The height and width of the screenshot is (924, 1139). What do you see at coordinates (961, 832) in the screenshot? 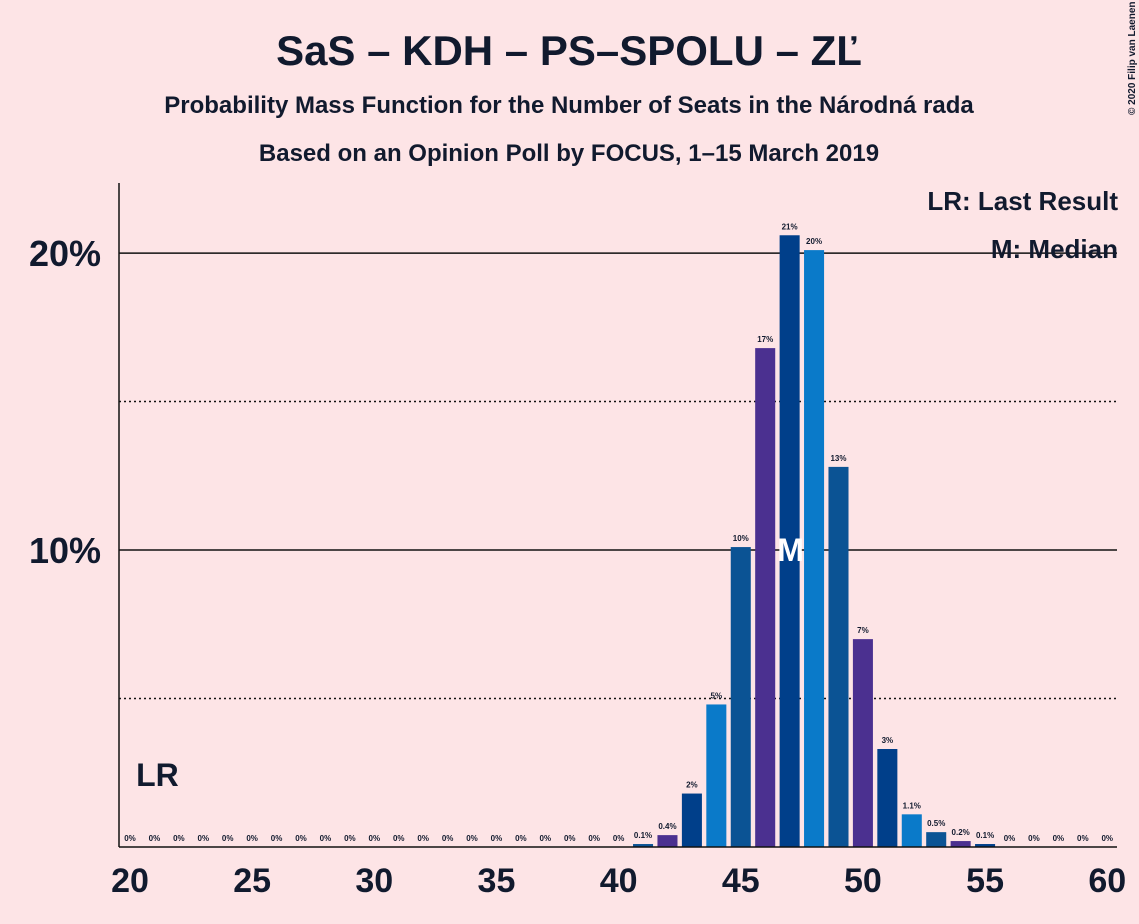
I see `value-label: 0.2%` at bounding box center [961, 832].